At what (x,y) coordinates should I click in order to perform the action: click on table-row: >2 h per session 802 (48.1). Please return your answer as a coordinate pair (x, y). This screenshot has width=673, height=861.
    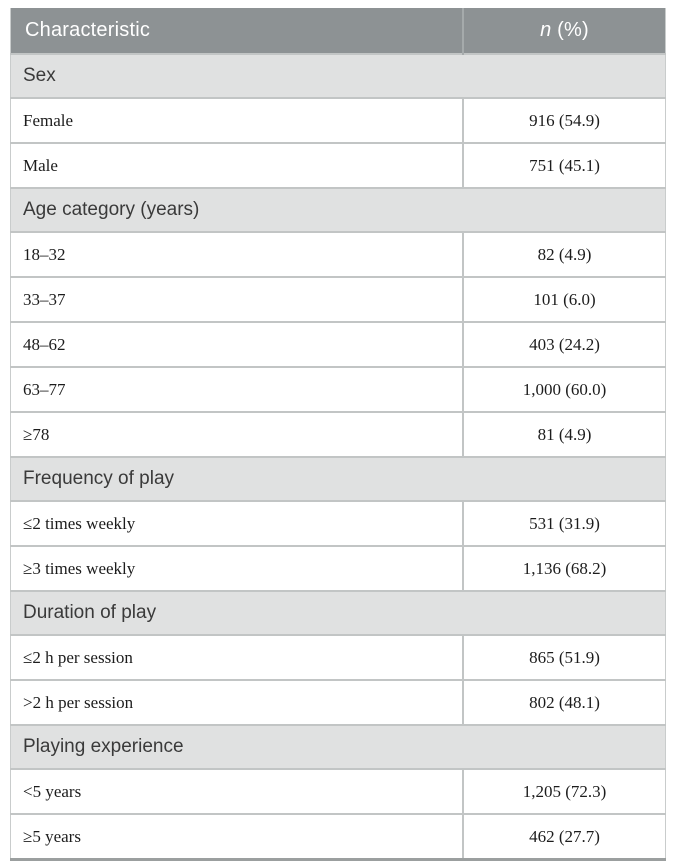
    Looking at the image, I should click on (338, 702).